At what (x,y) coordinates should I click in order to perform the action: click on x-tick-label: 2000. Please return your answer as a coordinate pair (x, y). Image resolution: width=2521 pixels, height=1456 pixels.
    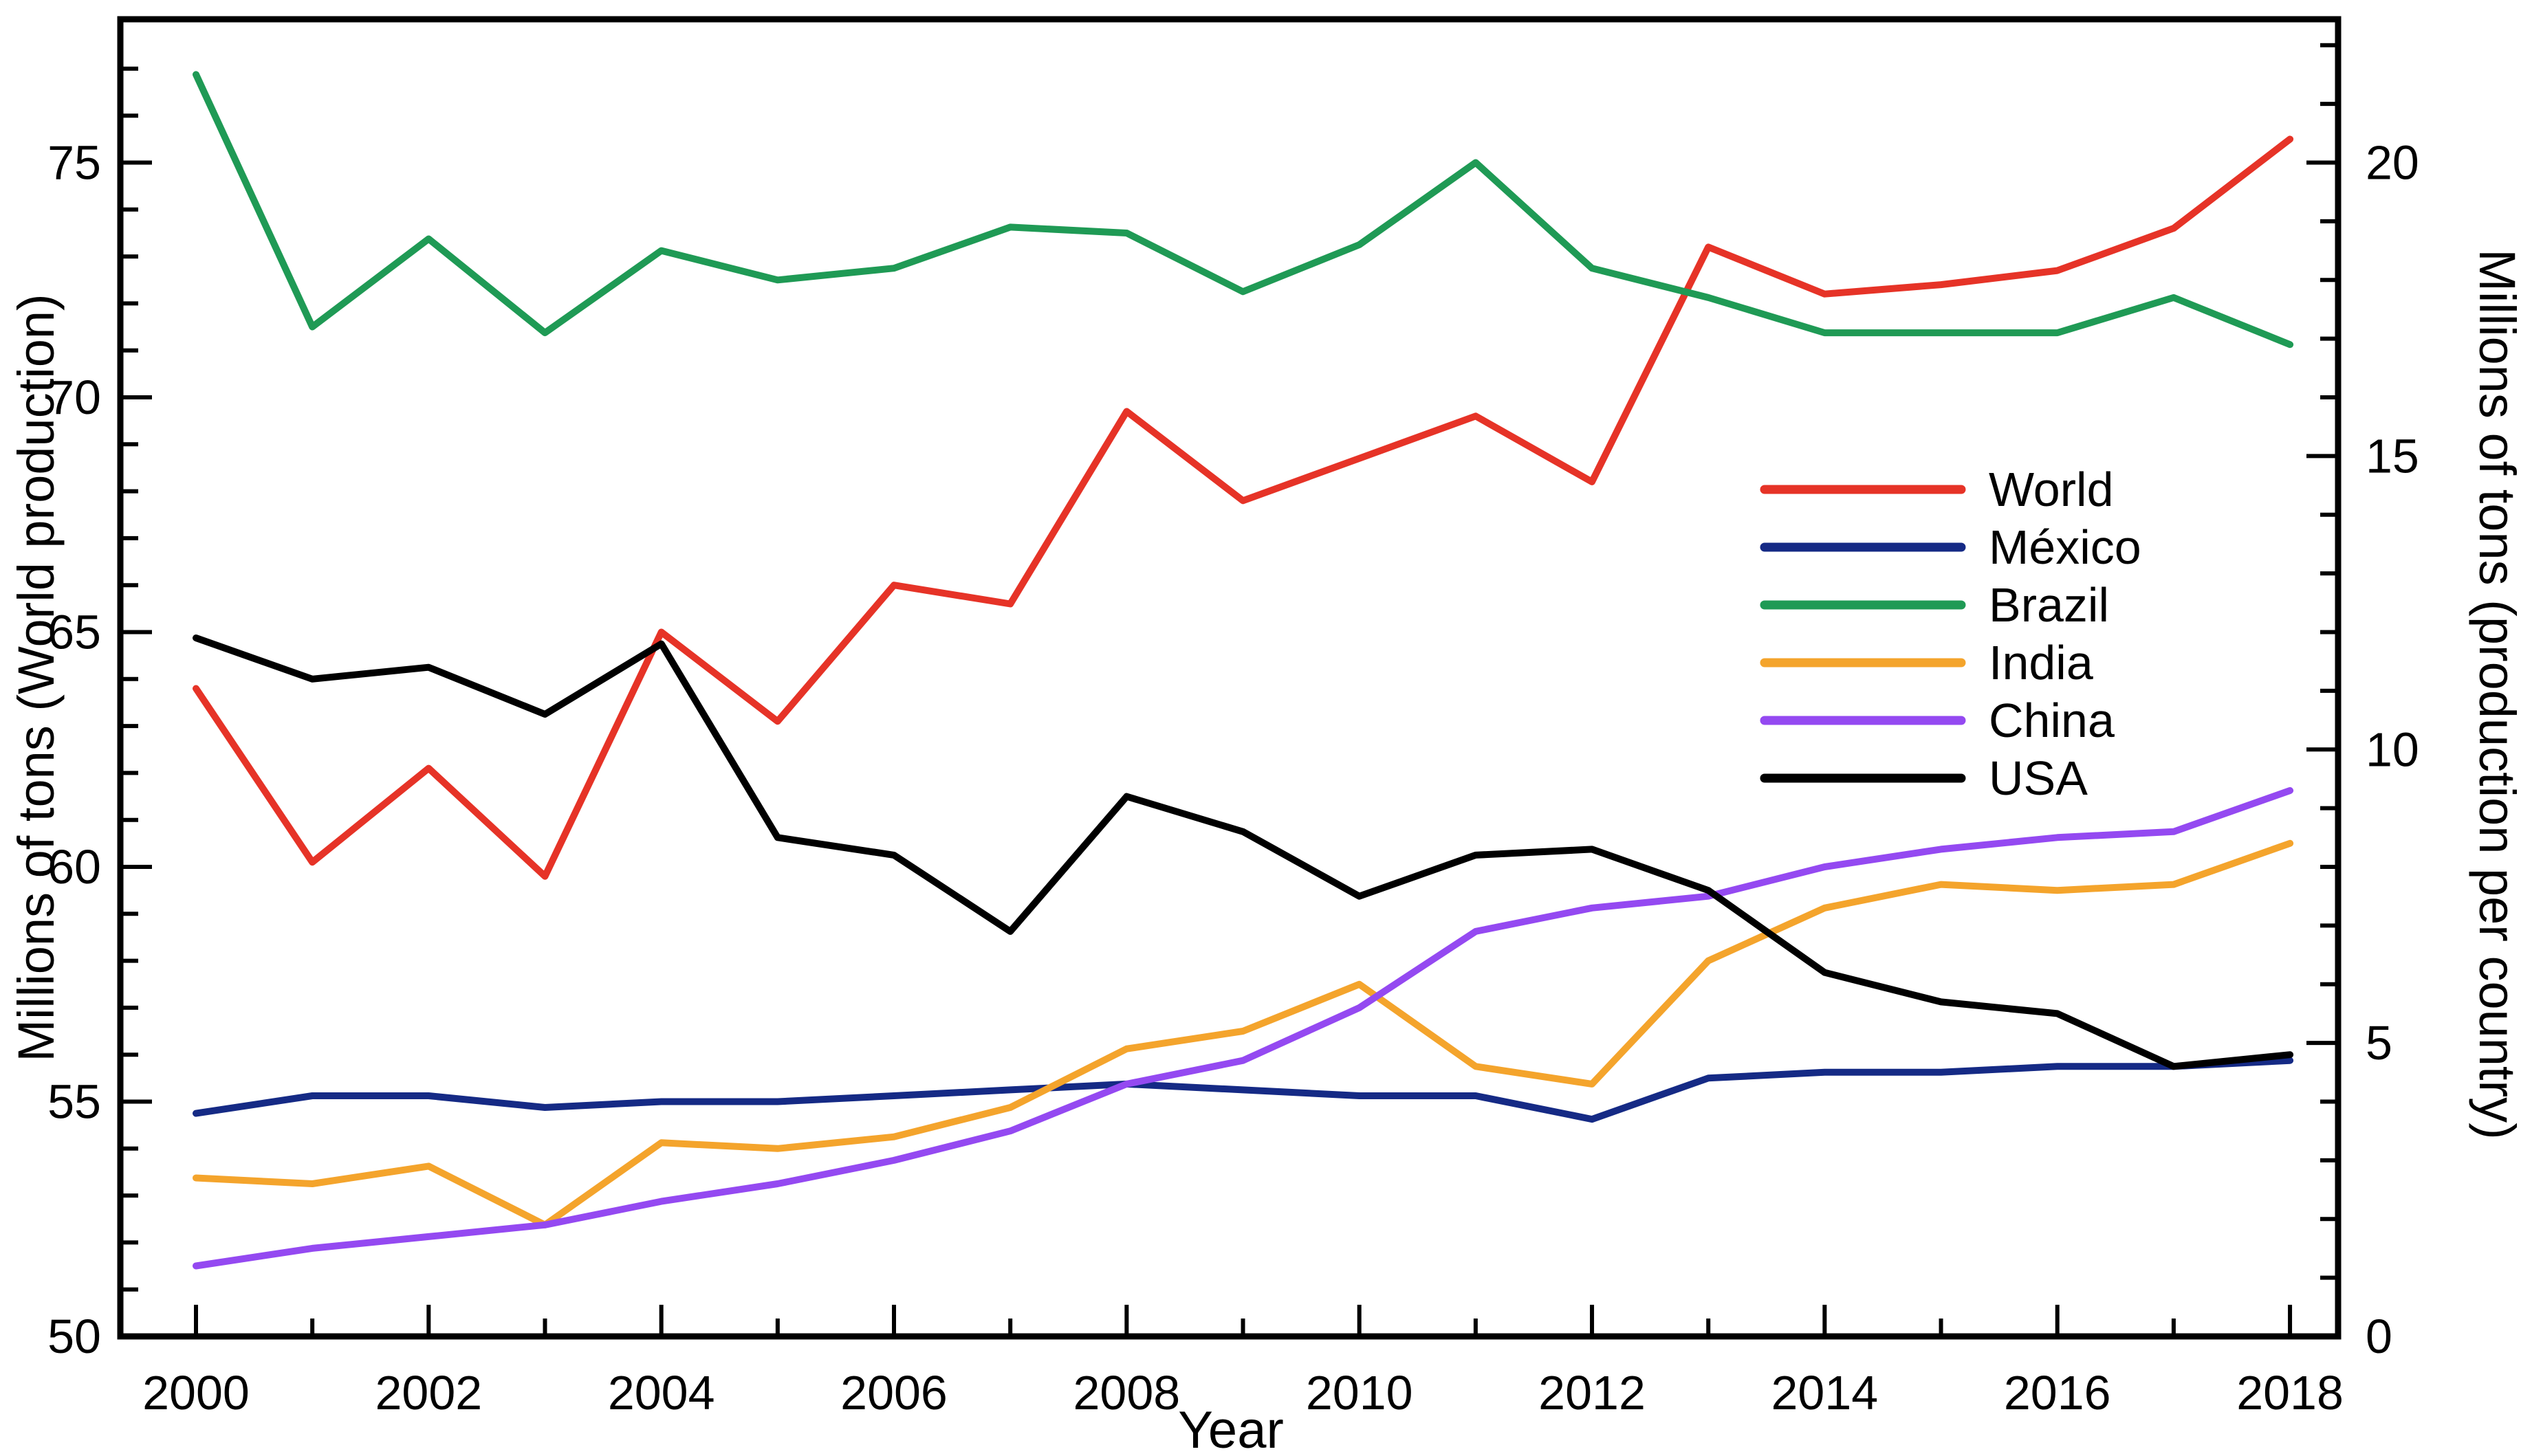
    Looking at the image, I should click on (196, 1393).